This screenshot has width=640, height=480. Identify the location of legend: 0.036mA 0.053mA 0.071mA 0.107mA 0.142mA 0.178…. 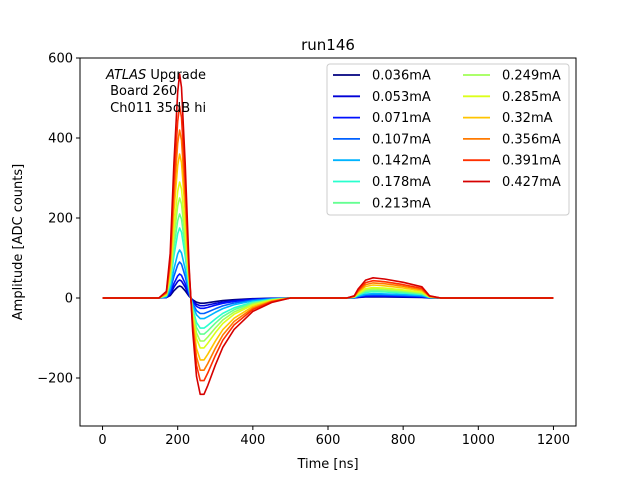
(448, 139).